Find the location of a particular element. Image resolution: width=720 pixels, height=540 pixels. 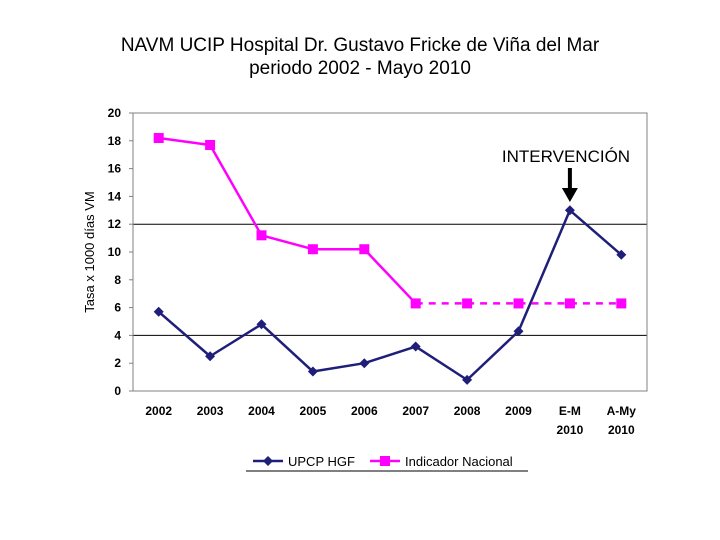

y-tick-label: 2 is located at coordinates (117, 363).